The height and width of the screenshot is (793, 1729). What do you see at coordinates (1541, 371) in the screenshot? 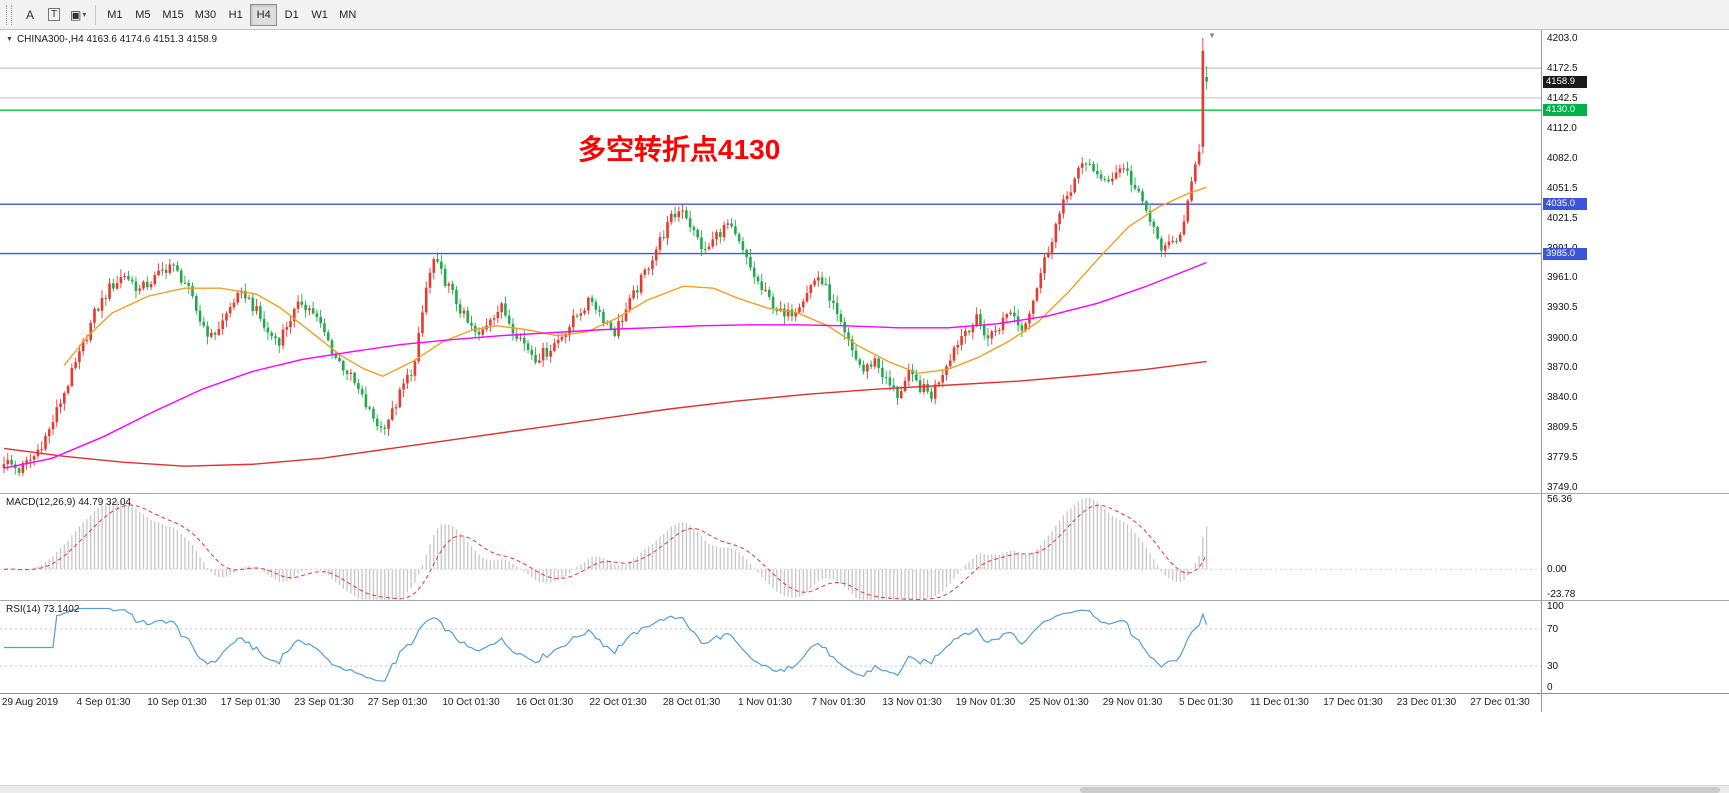
I see `axis-separator` at bounding box center [1541, 371].